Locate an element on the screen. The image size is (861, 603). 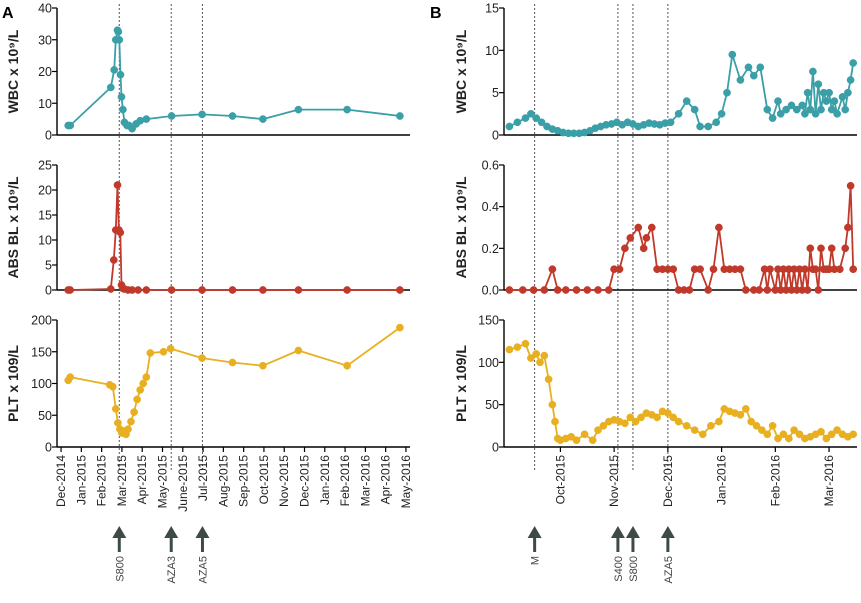
y-tick-label: 100 is located at coordinates (488, 363).